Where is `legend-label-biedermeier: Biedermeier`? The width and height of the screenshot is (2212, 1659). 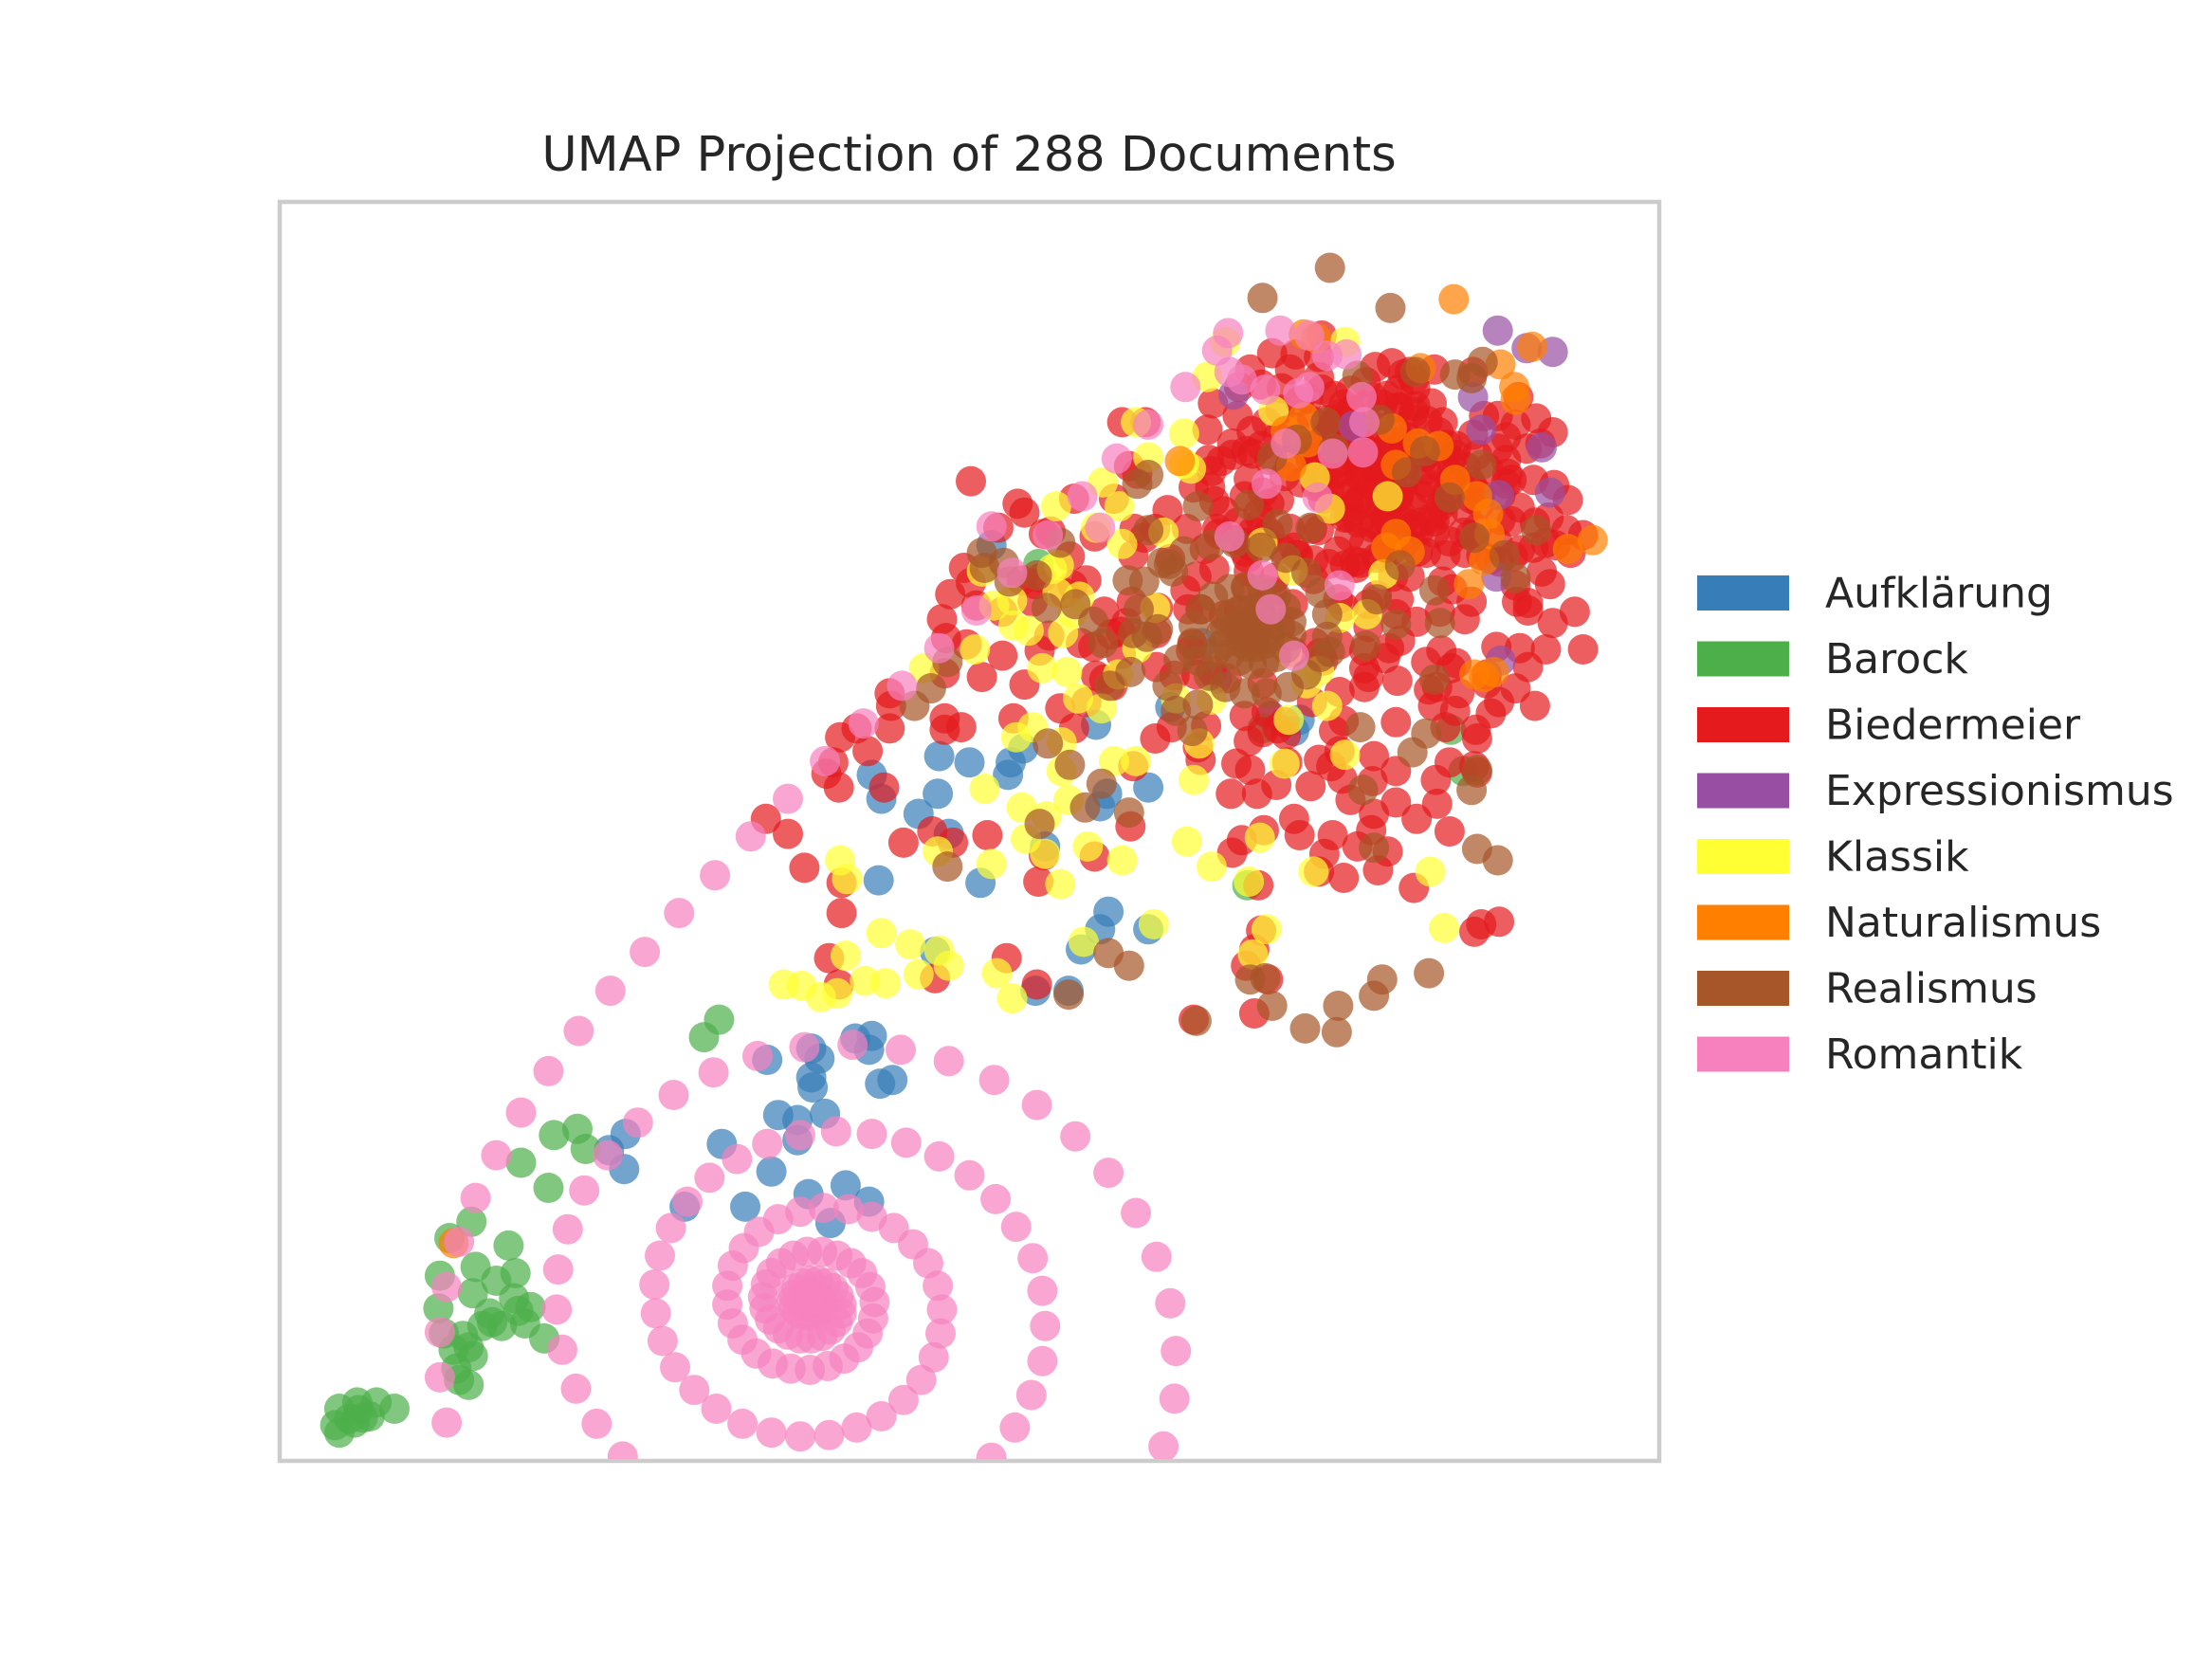 legend-label-biedermeier: Biedermeier is located at coordinates (1953, 726).